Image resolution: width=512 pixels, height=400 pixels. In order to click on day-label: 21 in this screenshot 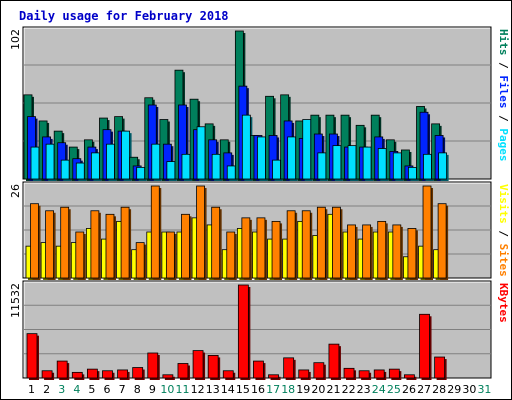, I will do `click(333, 389)`.